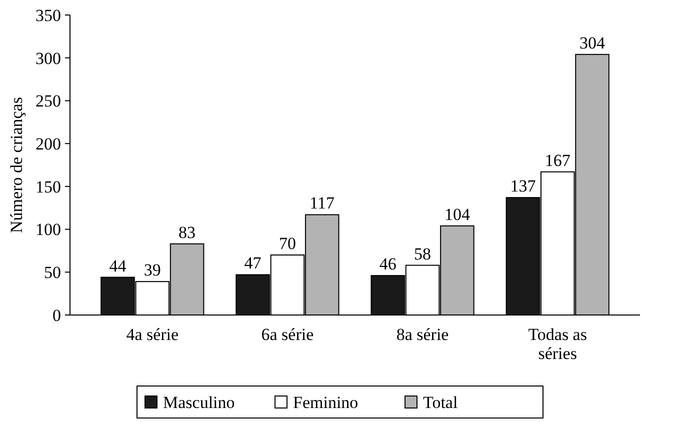 The height and width of the screenshot is (430, 680). What do you see at coordinates (56, 315) in the screenshot?
I see `y-tick-label: 0` at bounding box center [56, 315].